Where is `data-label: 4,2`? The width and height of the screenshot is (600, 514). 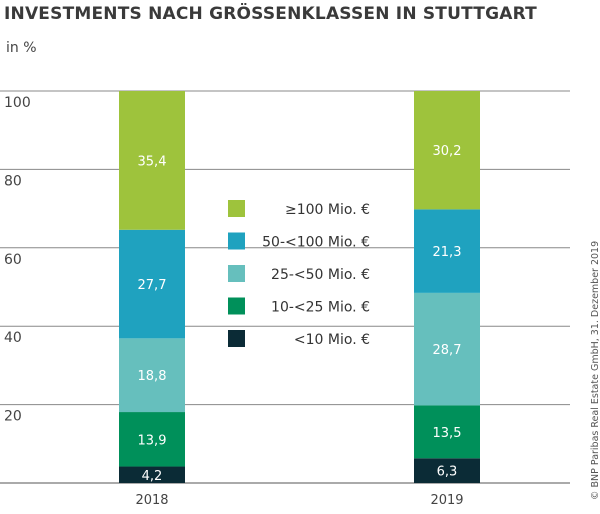
data-label: 4,2 is located at coordinates (152, 476).